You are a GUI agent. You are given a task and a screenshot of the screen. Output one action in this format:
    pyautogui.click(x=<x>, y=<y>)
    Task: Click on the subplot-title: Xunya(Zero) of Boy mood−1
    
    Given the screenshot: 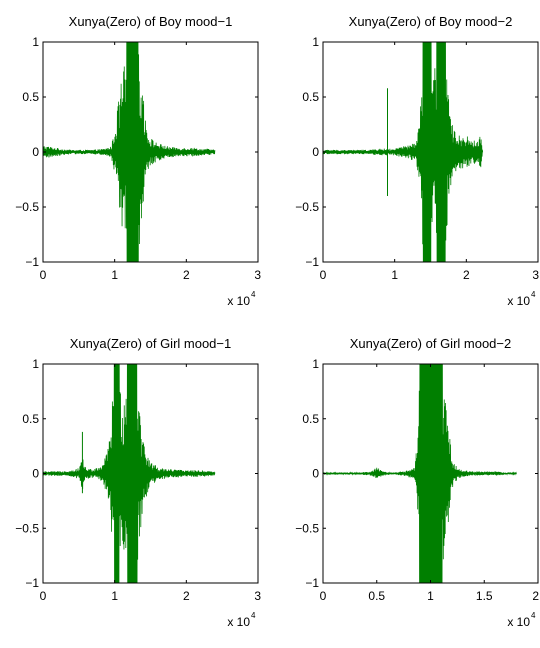 What is the action you would take?
    pyautogui.click(x=151, y=21)
    